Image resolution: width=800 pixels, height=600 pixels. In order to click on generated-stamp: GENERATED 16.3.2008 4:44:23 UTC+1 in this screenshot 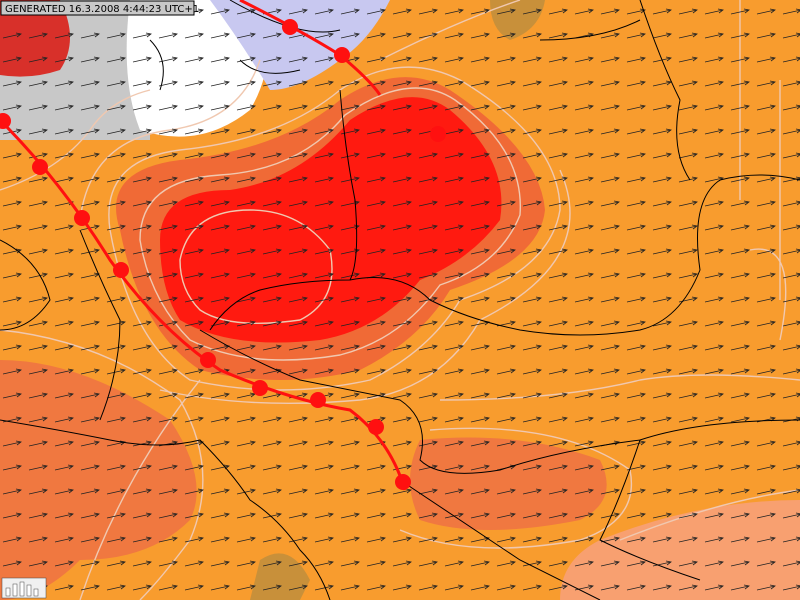, I will do `click(102, 9)`.